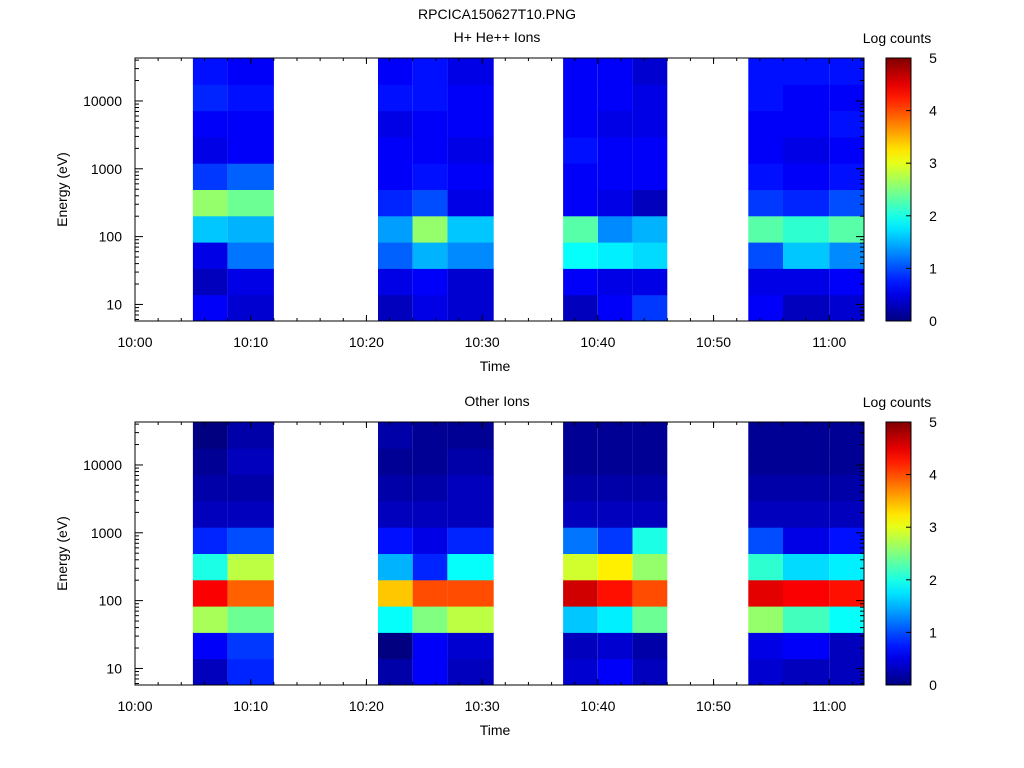 The height and width of the screenshot is (768, 1024). Describe the element at coordinates (897, 402) in the screenshot. I see `colorbar-label: Log counts` at that location.